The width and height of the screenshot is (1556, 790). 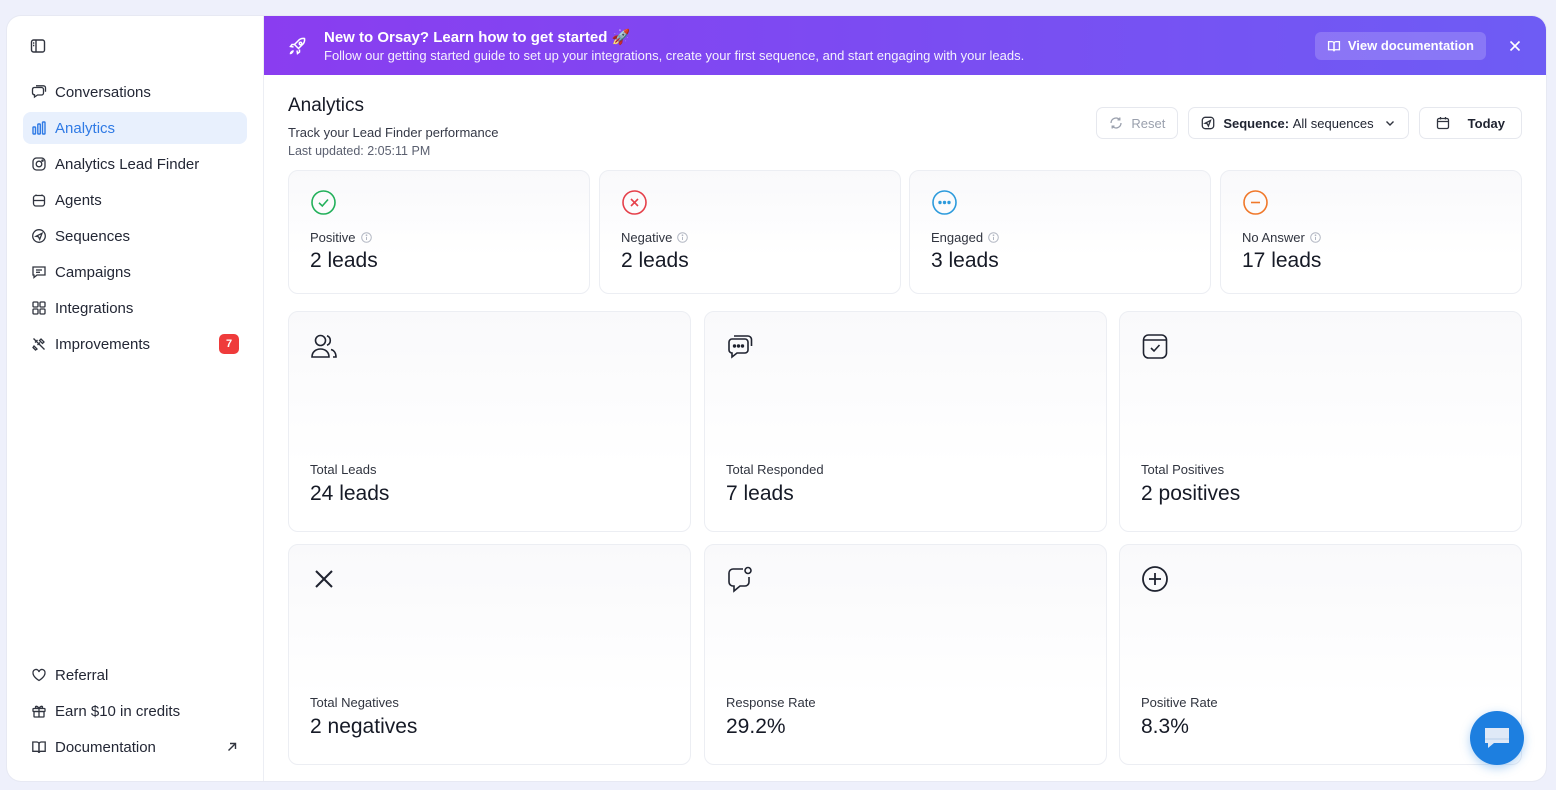 What do you see at coordinates (135, 200) in the screenshot?
I see `sidebar-item-agents: Agents` at bounding box center [135, 200].